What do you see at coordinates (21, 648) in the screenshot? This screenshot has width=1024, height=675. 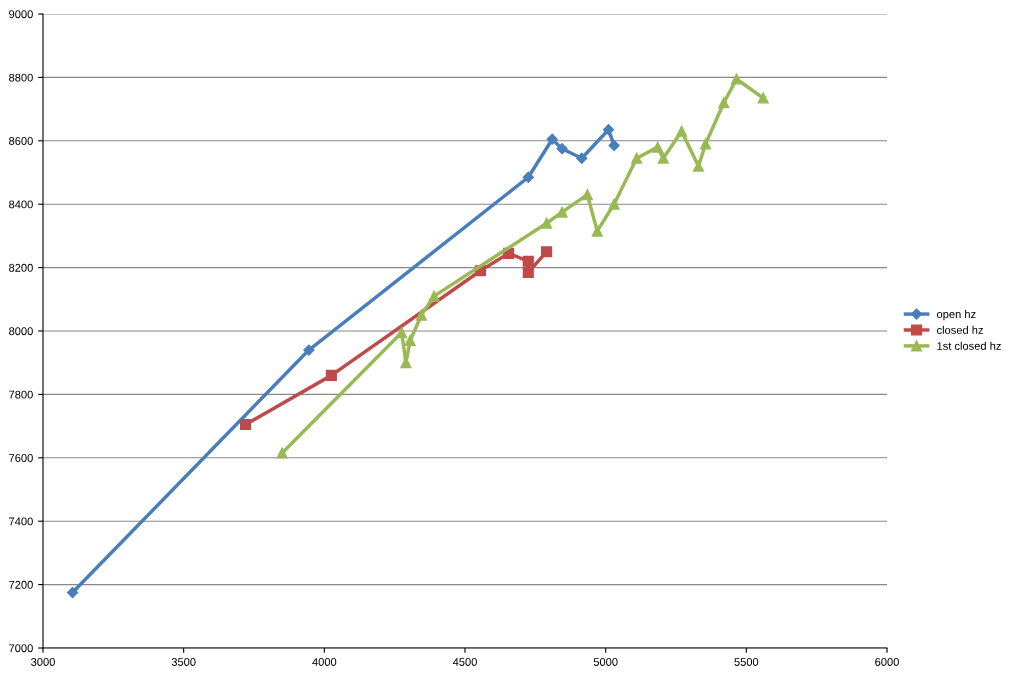 I see `y-tick-label: 7000` at bounding box center [21, 648].